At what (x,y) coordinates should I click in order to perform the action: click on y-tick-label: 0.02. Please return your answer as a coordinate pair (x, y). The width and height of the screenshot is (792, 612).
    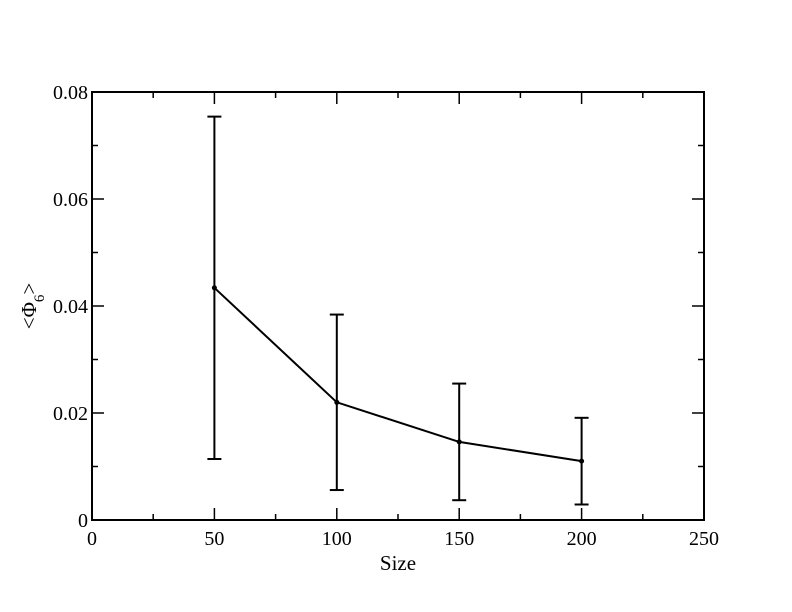
    Looking at the image, I should click on (70, 414).